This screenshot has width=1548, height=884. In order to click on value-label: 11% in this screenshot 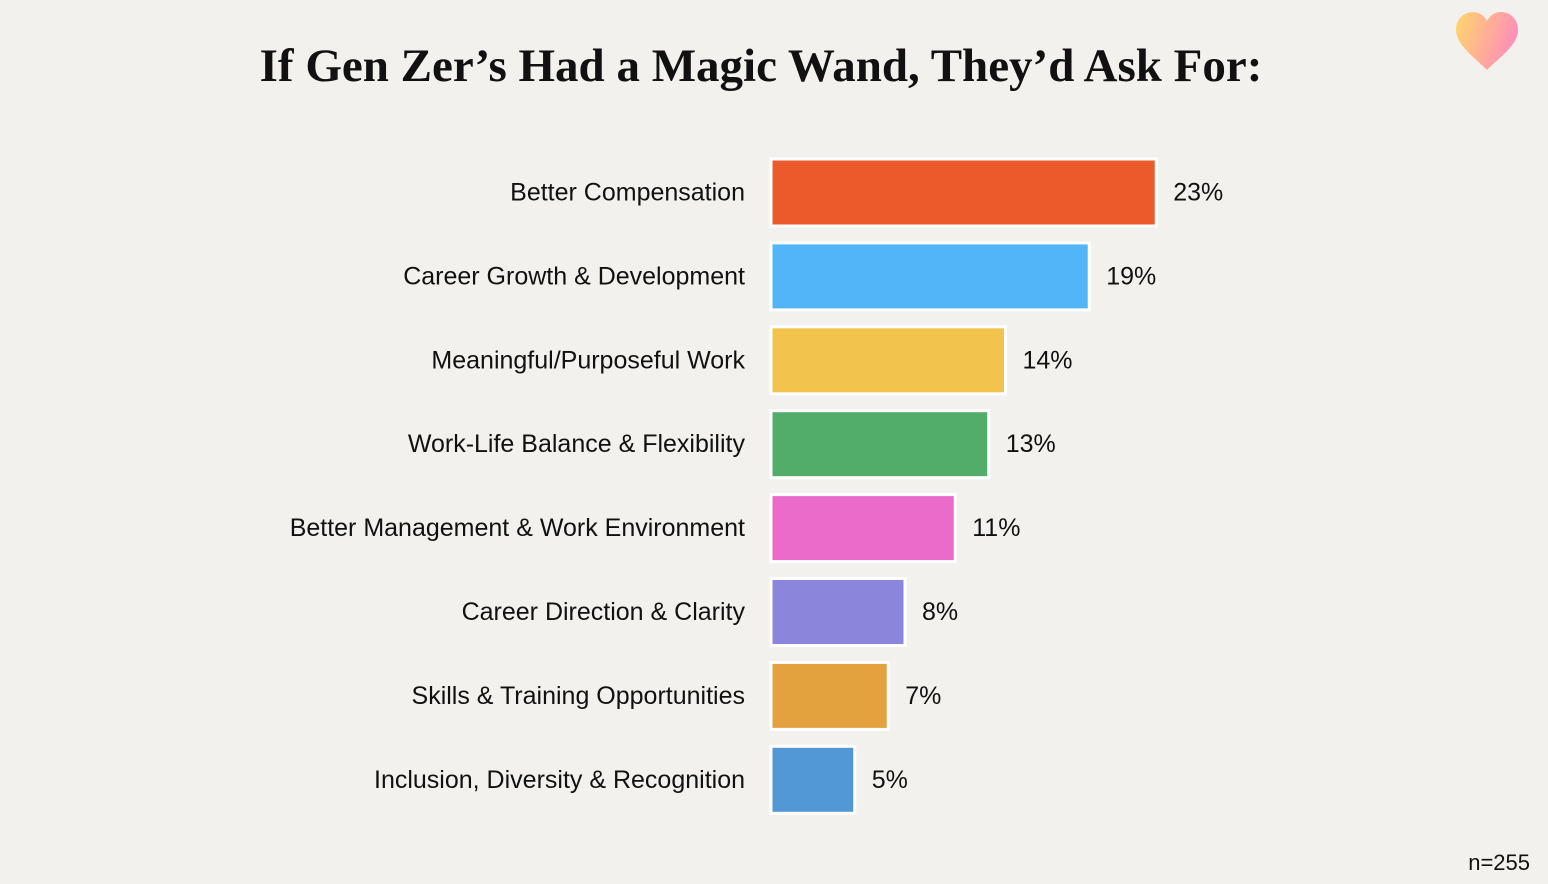, I will do `click(996, 528)`.